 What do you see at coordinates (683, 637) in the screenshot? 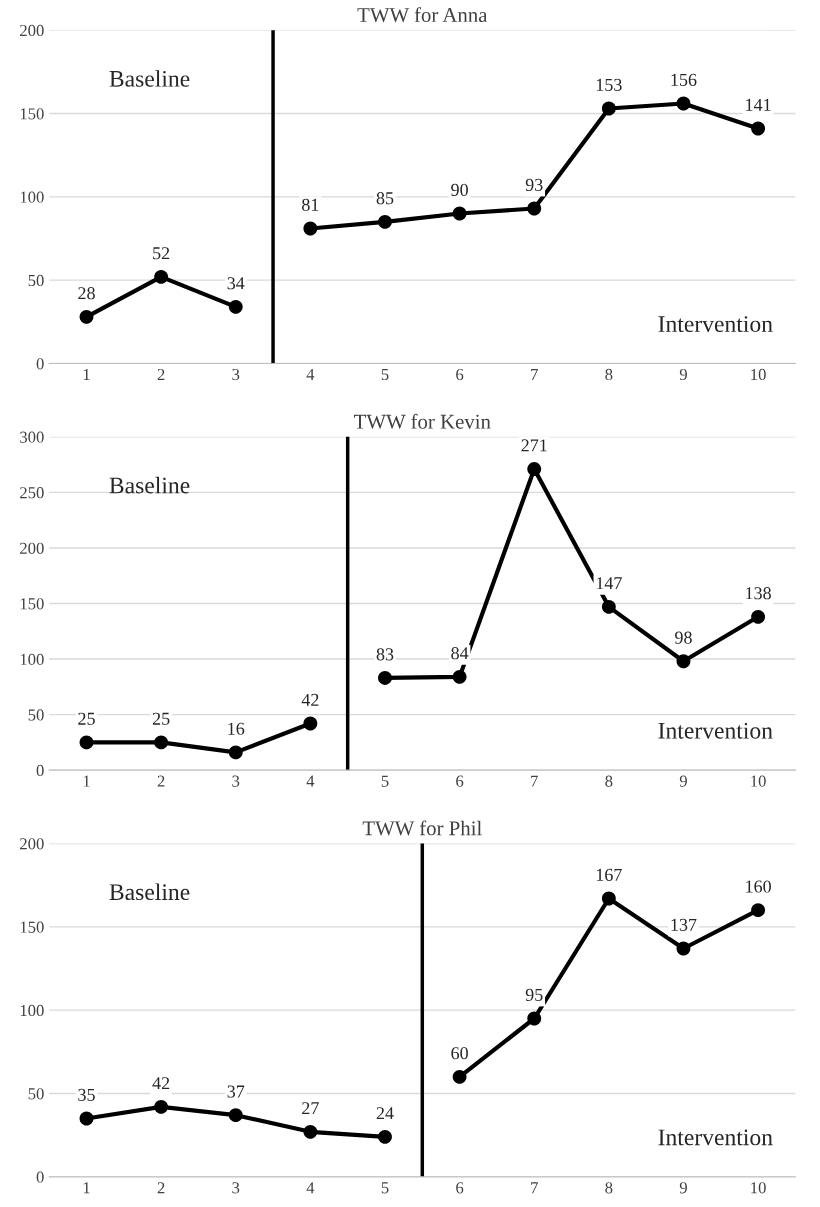
I see `data-label: 98` at bounding box center [683, 637].